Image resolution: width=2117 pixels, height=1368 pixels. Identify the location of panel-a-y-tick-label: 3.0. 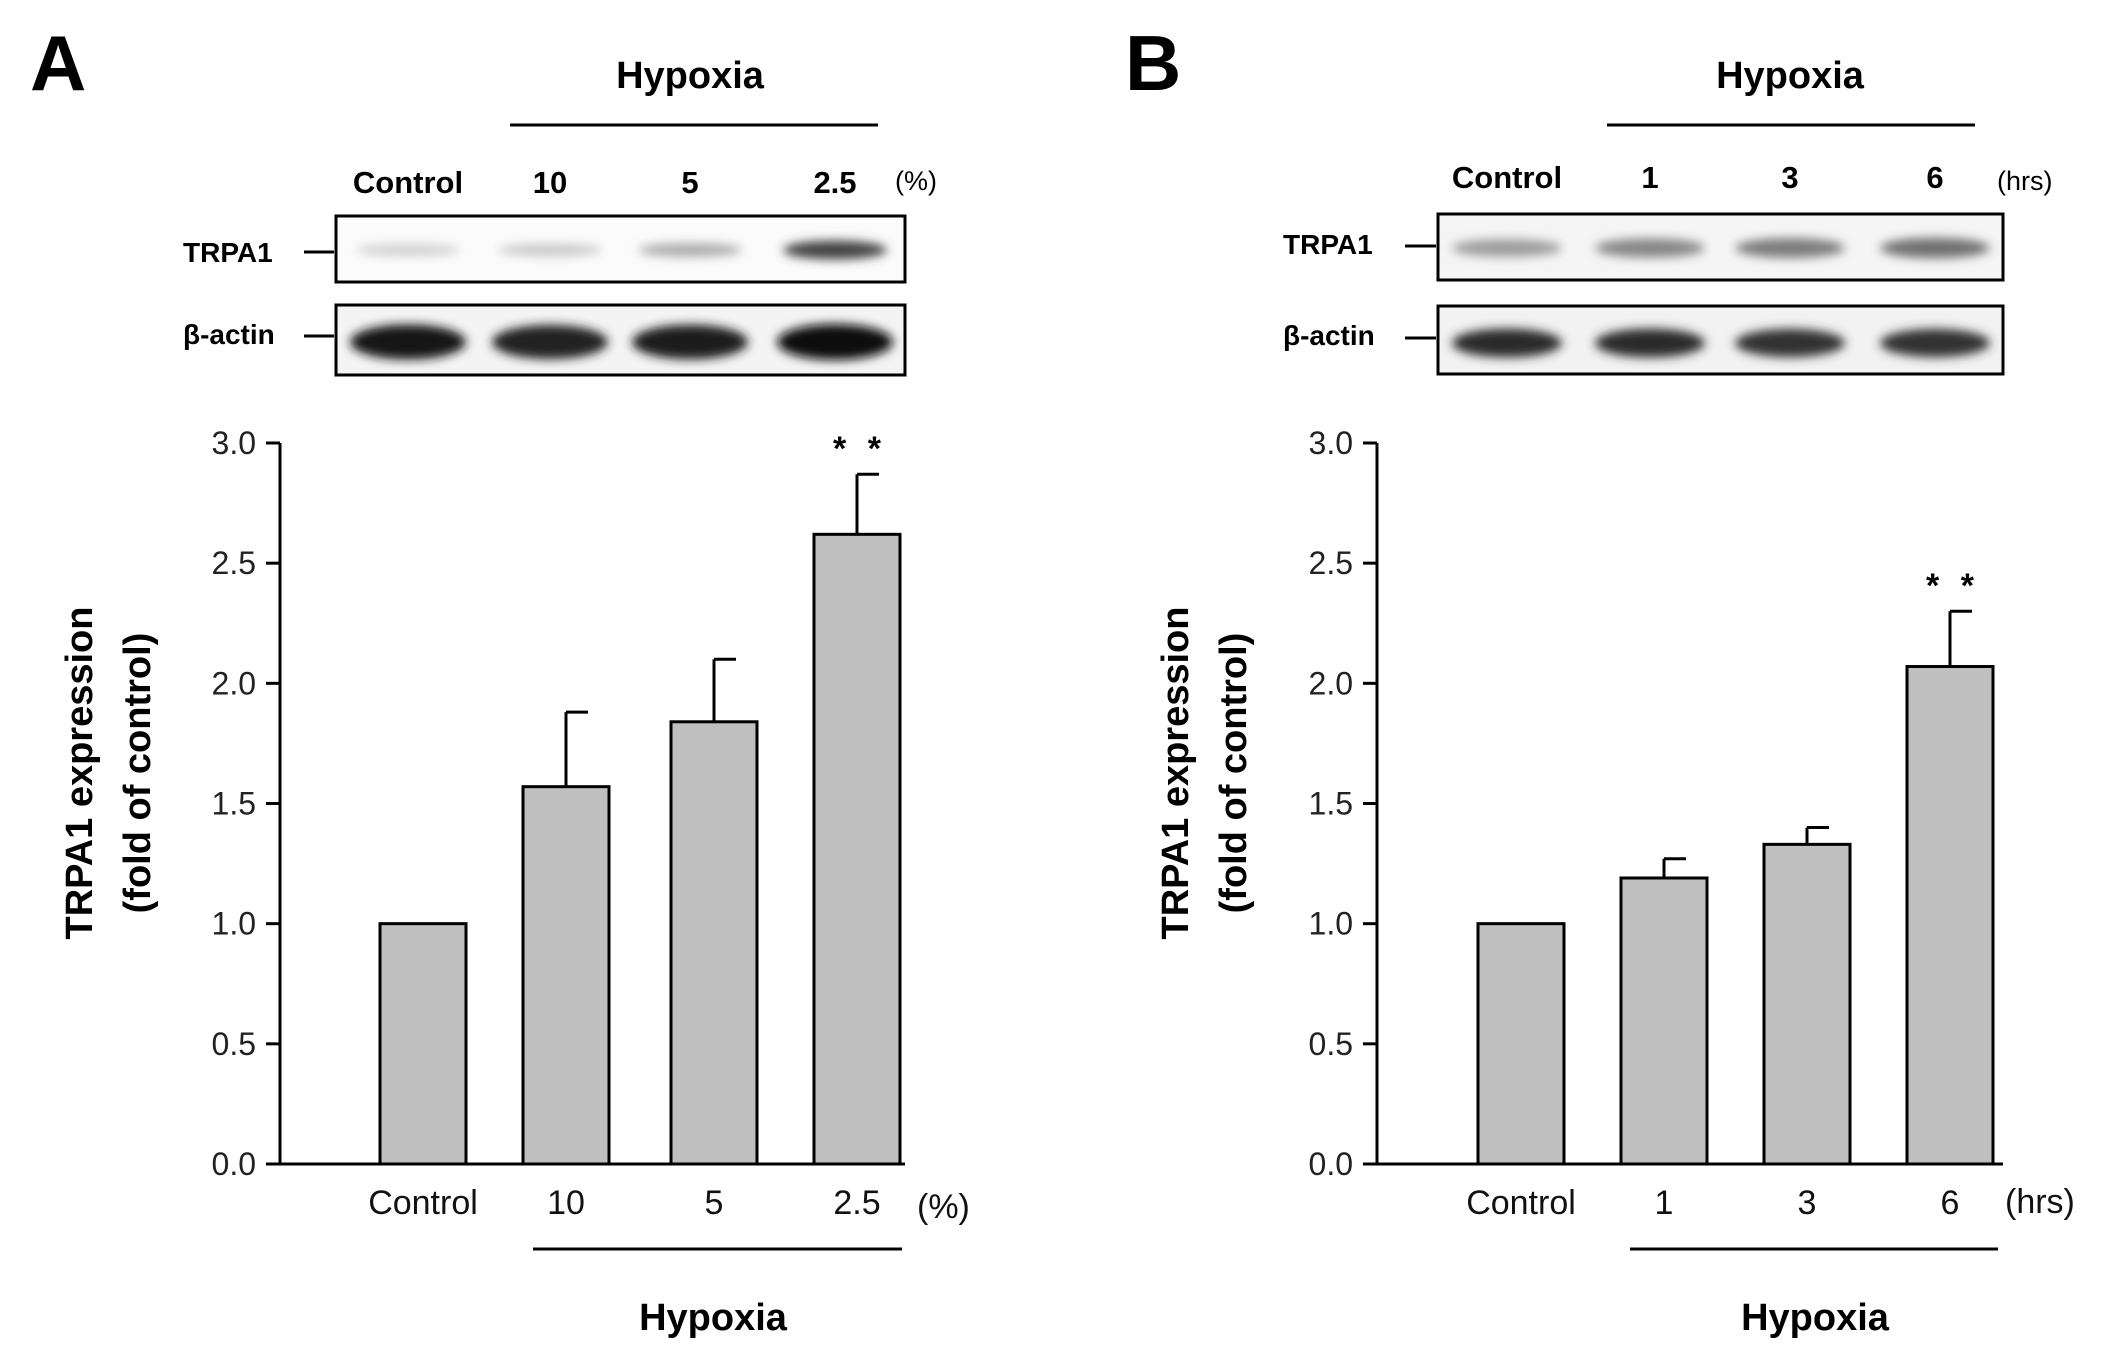
(234, 443).